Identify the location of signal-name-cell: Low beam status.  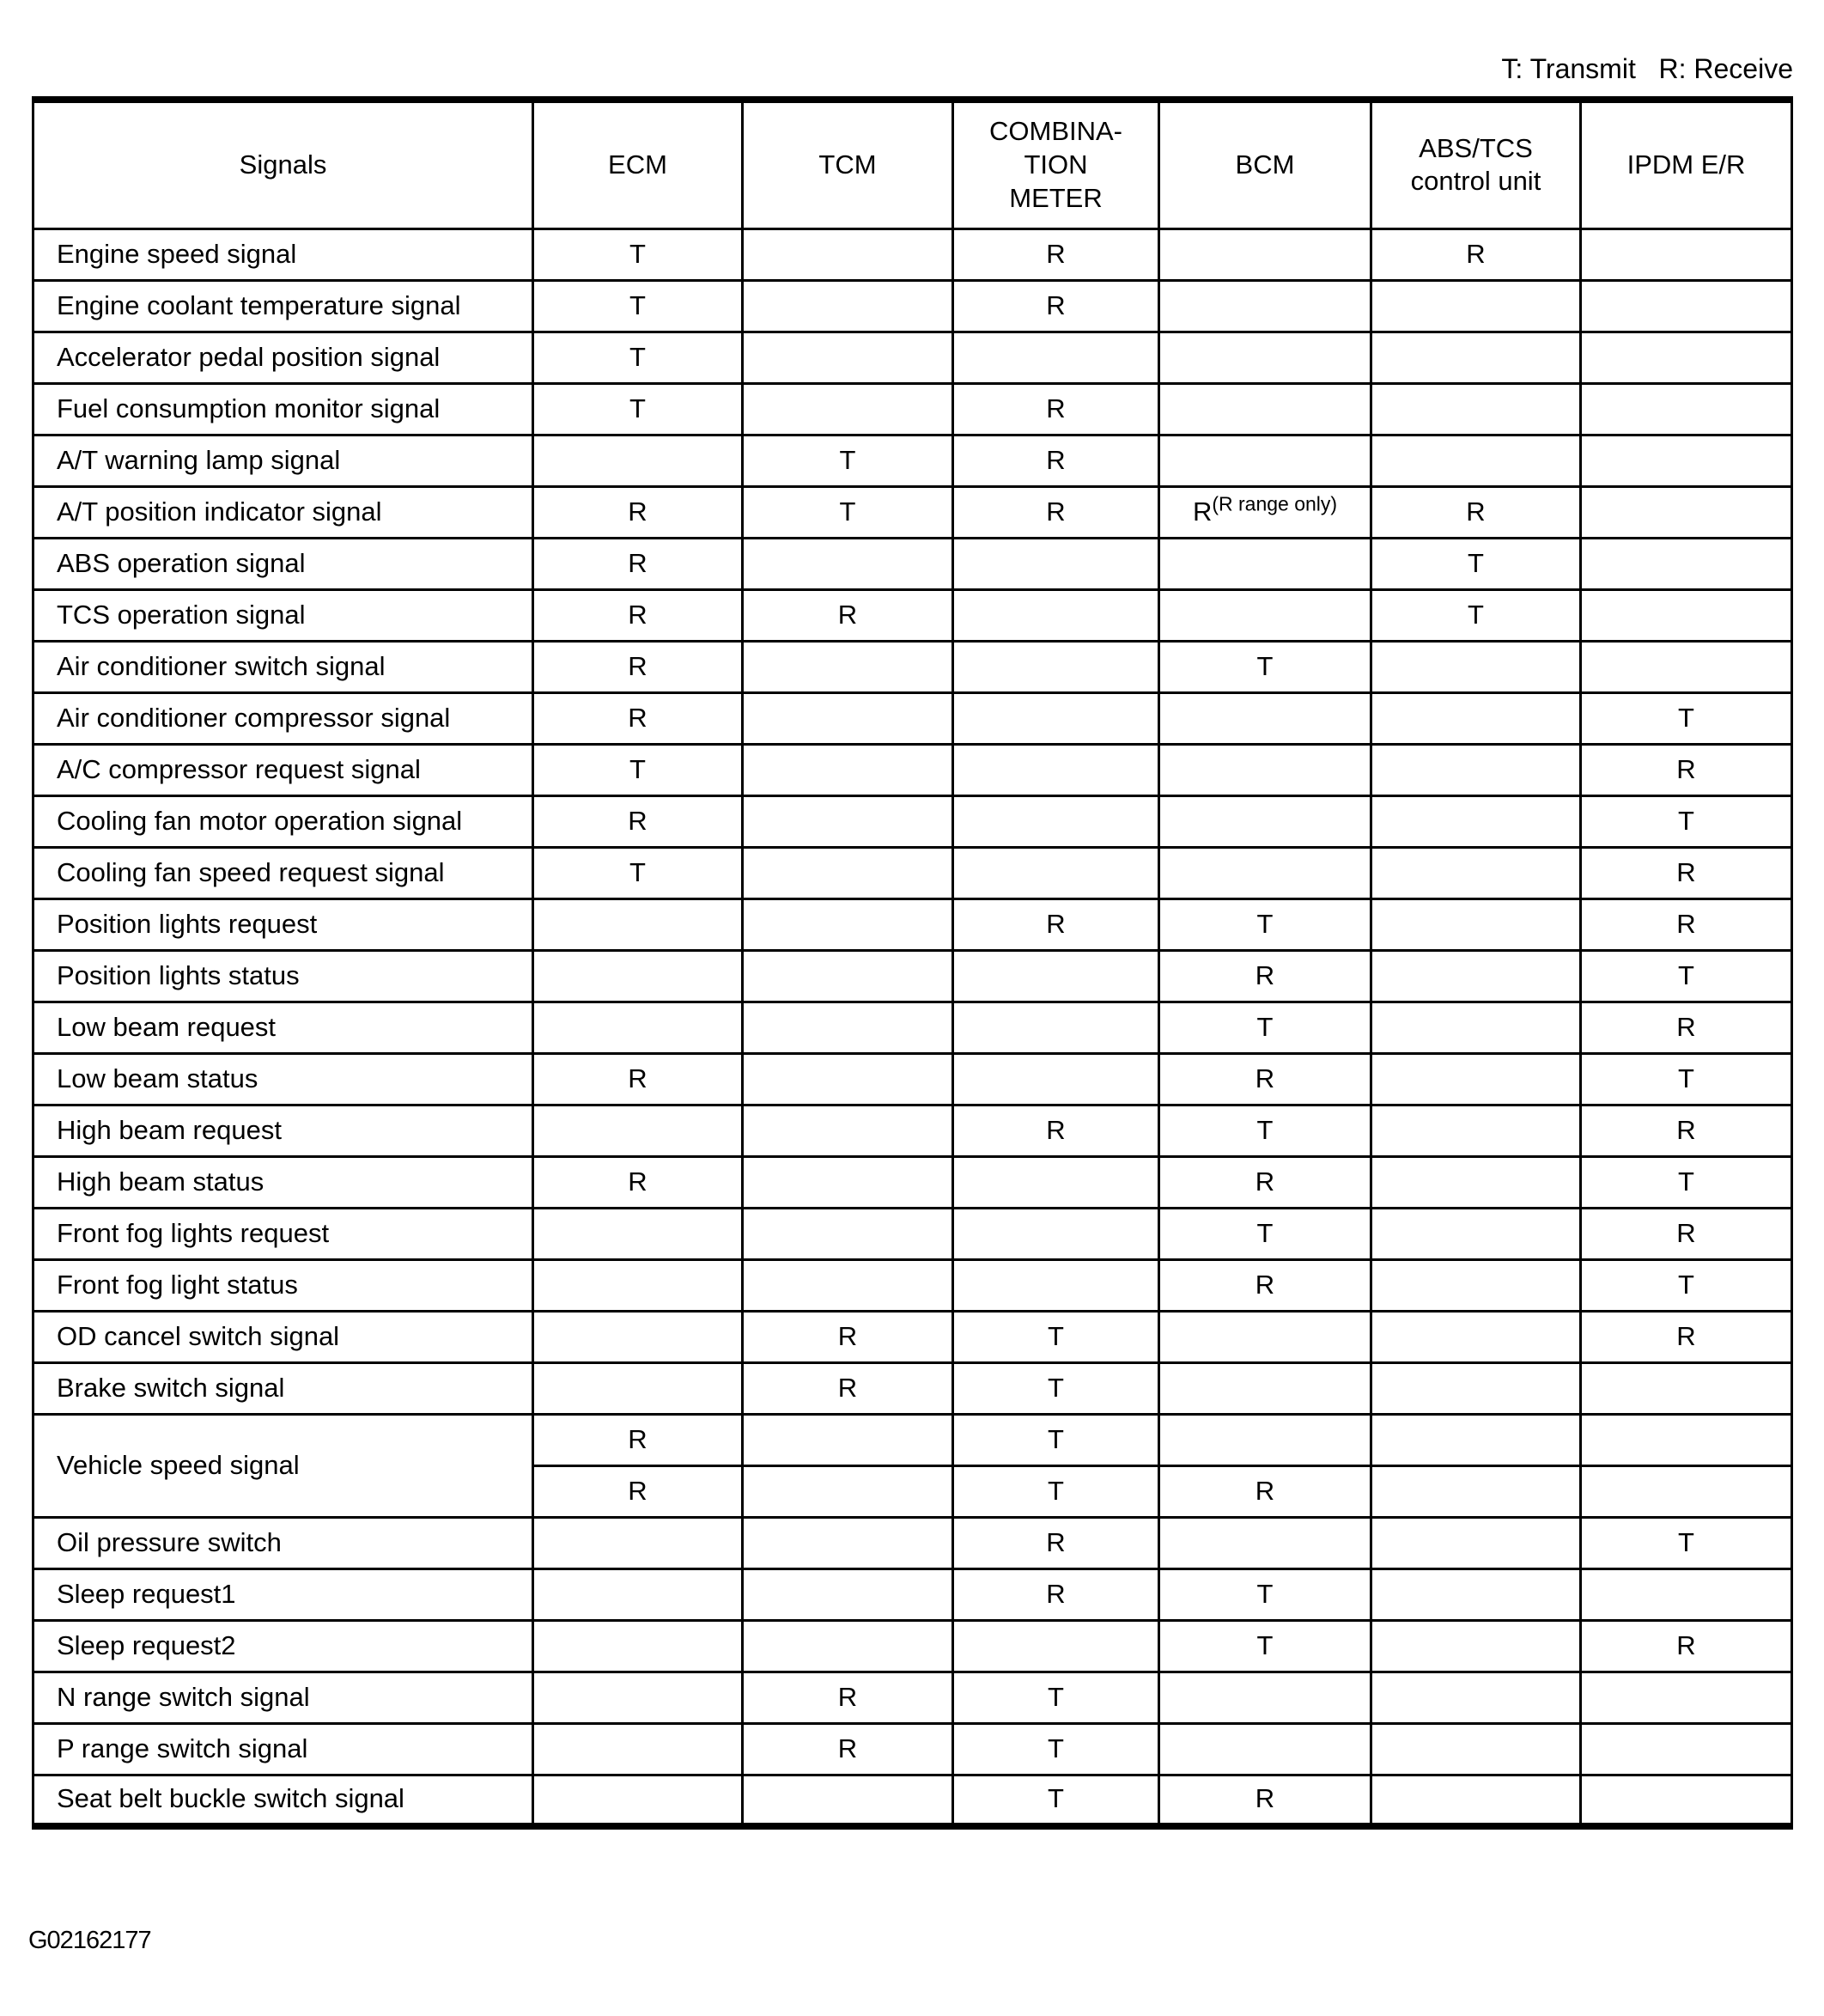
(283, 1078).